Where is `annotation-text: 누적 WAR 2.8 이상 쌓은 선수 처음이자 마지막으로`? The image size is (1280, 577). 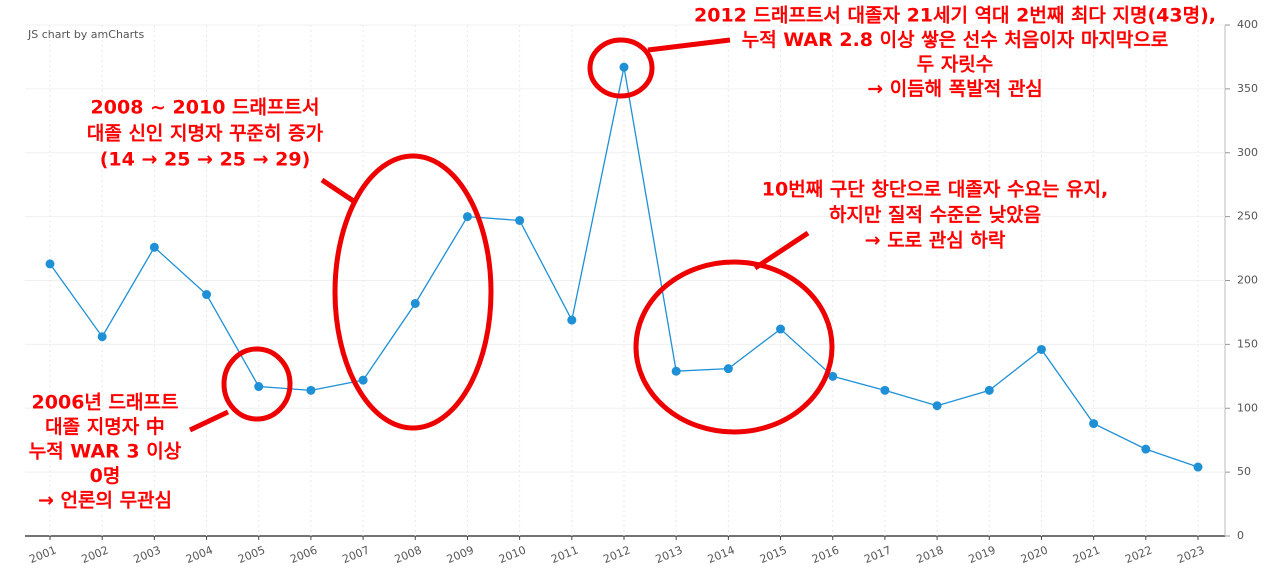 annotation-text: 누적 WAR 2.8 이상 쌓은 선수 처음이자 마지막으로 is located at coordinates (955, 40).